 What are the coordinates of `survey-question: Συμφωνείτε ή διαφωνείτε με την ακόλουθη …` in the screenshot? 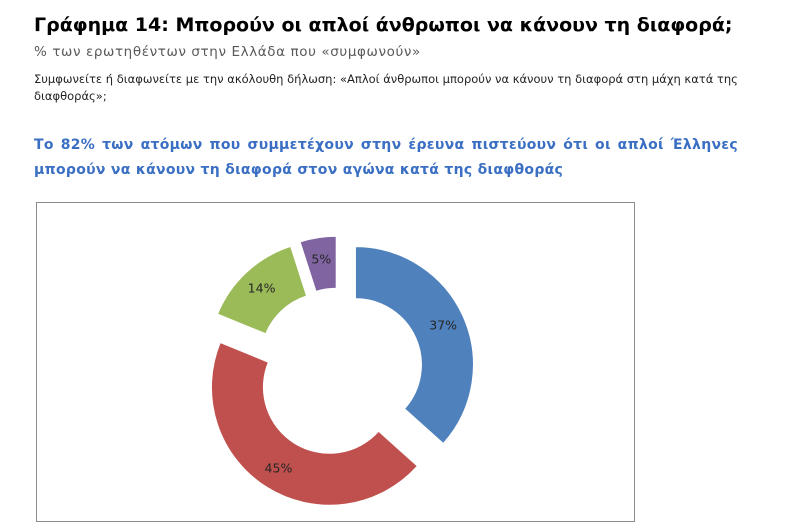 It's located at (386, 87).